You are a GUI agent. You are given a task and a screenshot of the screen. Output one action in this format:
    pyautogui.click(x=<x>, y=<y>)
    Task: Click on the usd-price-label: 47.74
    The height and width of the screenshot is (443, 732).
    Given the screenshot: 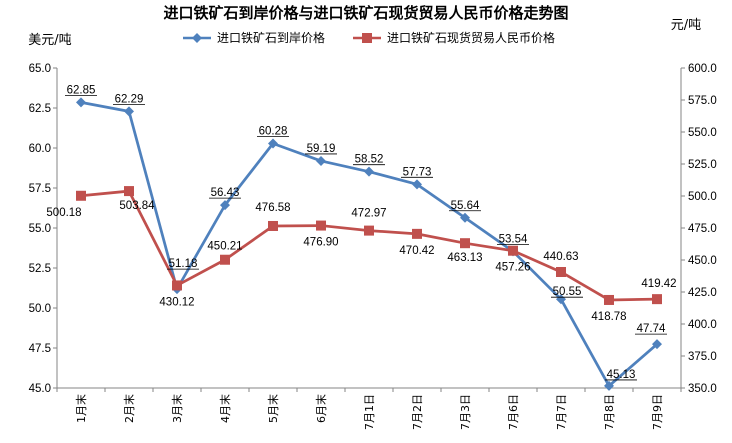 What is the action you would take?
    pyautogui.click(x=651, y=329)
    